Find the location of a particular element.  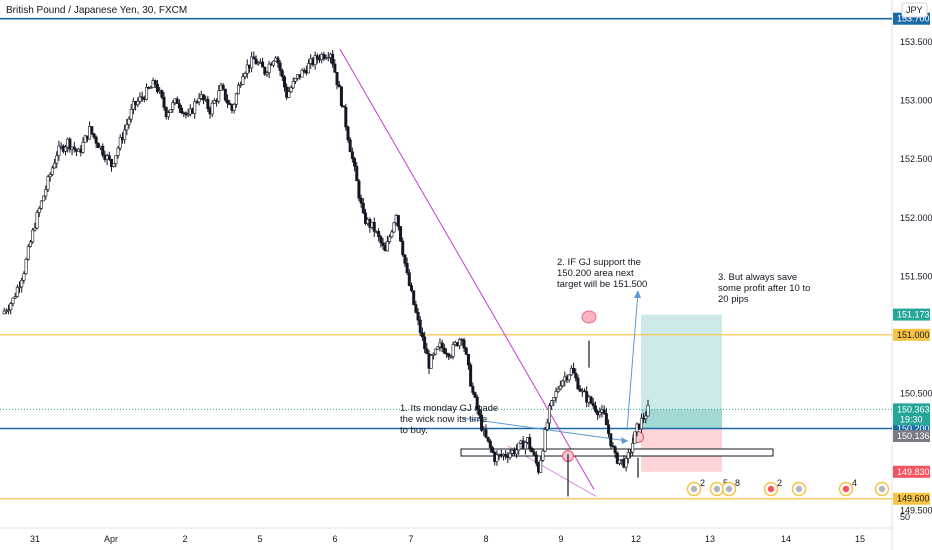

y-tick-label: 149.500 is located at coordinates (916, 510).